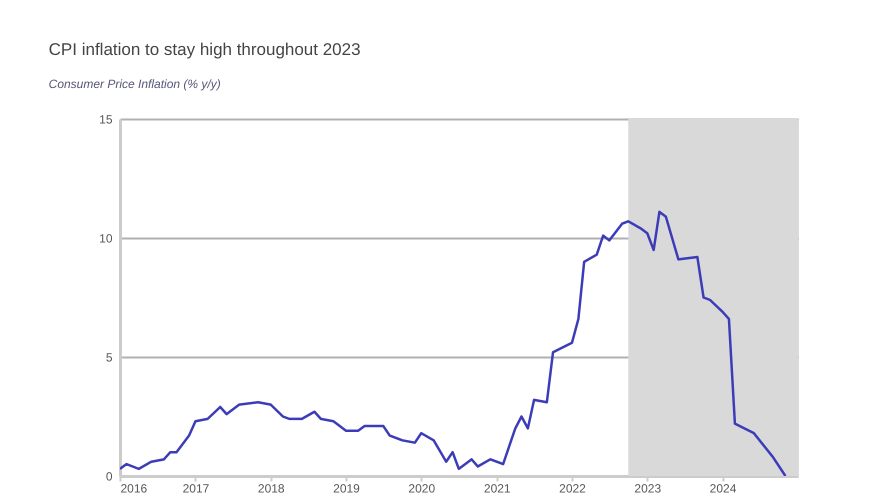  What do you see at coordinates (346, 489) in the screenshot?
I see `x-tick-label: 2019` at bounding box center [346, 489].